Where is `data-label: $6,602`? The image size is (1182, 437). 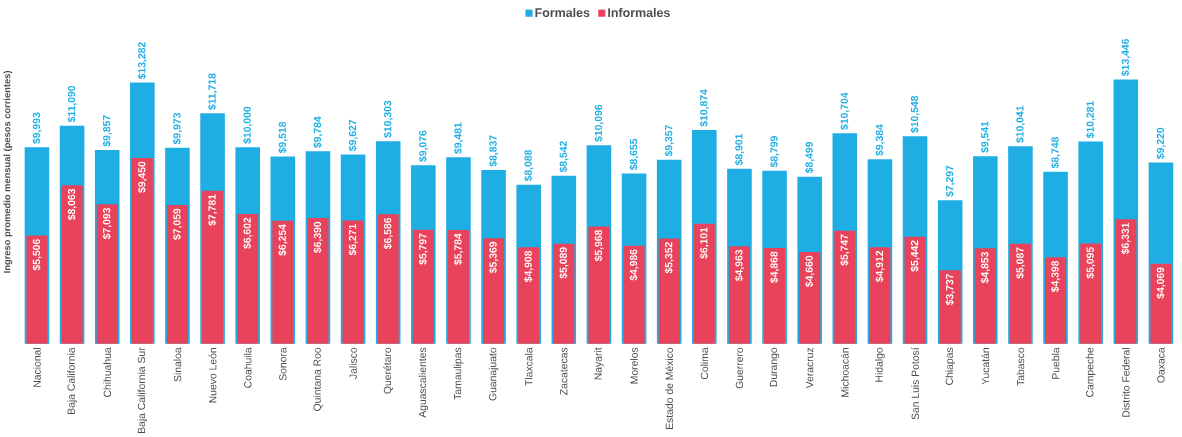
data-label: $6,602 is located at coordinates (248, 233).